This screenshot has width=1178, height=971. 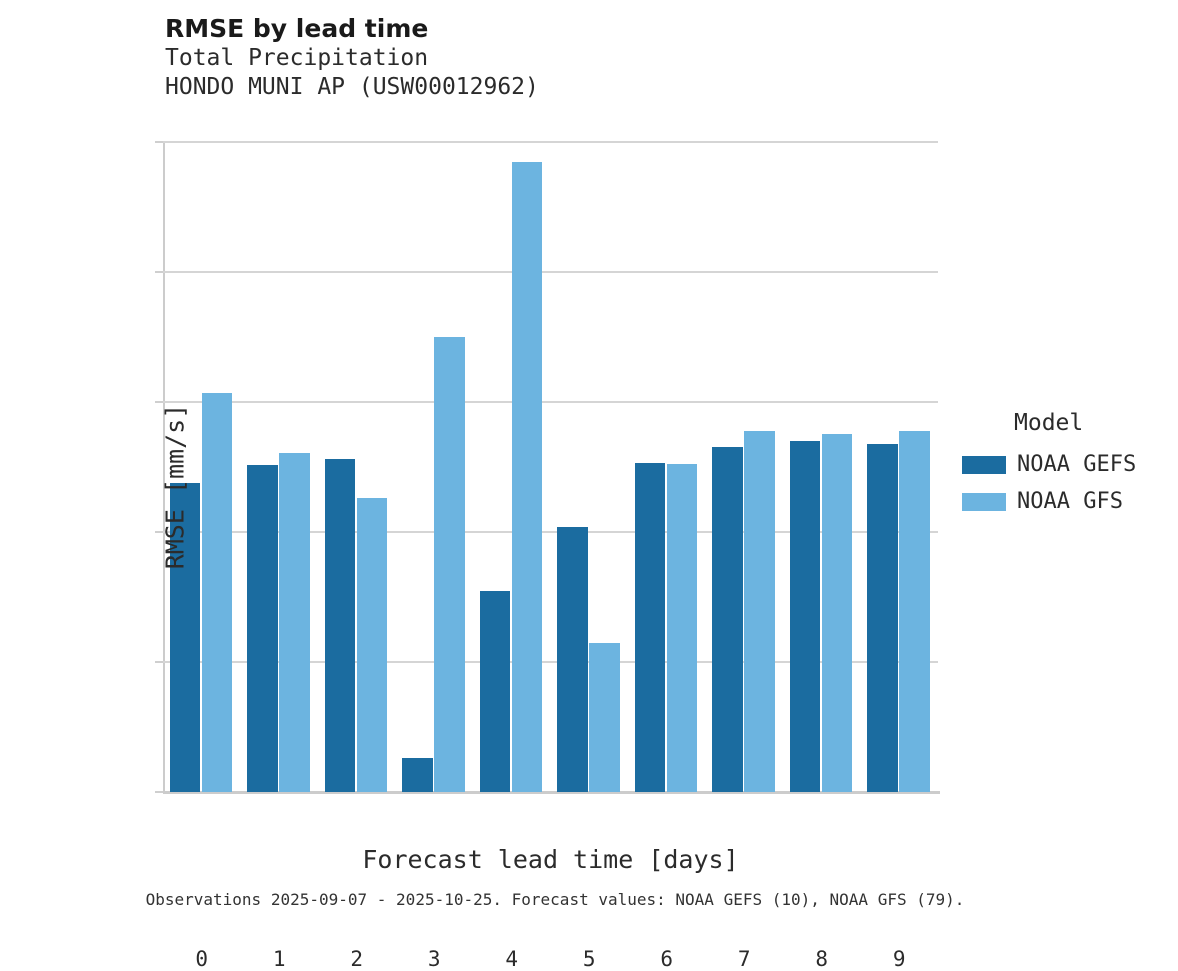 I want to click on legend-item-noaa-gefs: NOAA GEFS, so click(x=1070, y=465).